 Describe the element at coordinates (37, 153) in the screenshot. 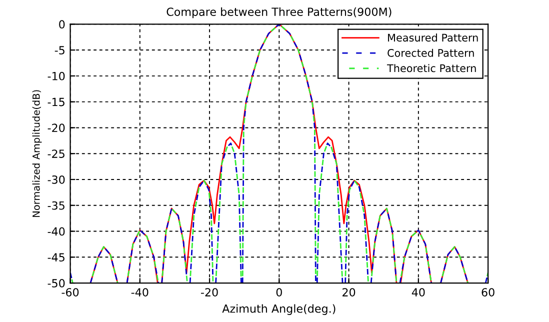

I see `y-axis-title: Normalized Amplitude(dB)` at that location.